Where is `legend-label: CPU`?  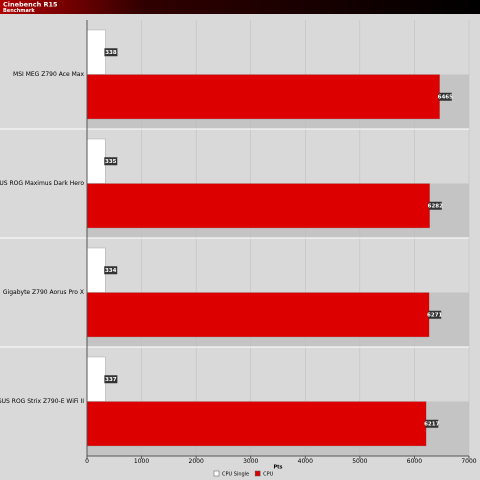
legend-label: CPU is located at coordinates (268, 475).